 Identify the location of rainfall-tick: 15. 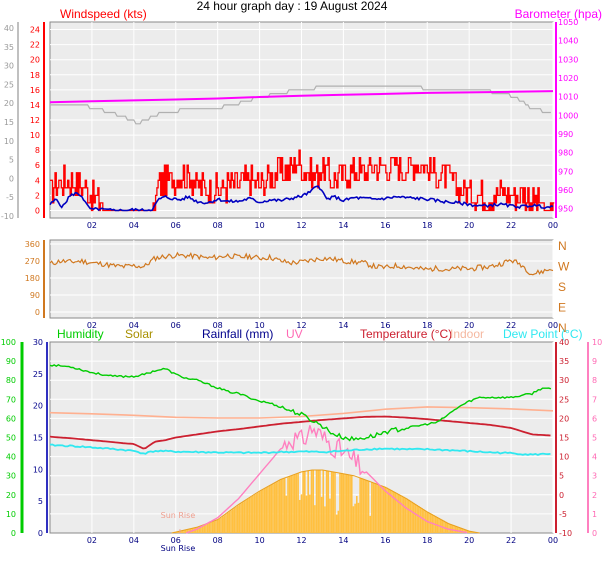
(38, 438).